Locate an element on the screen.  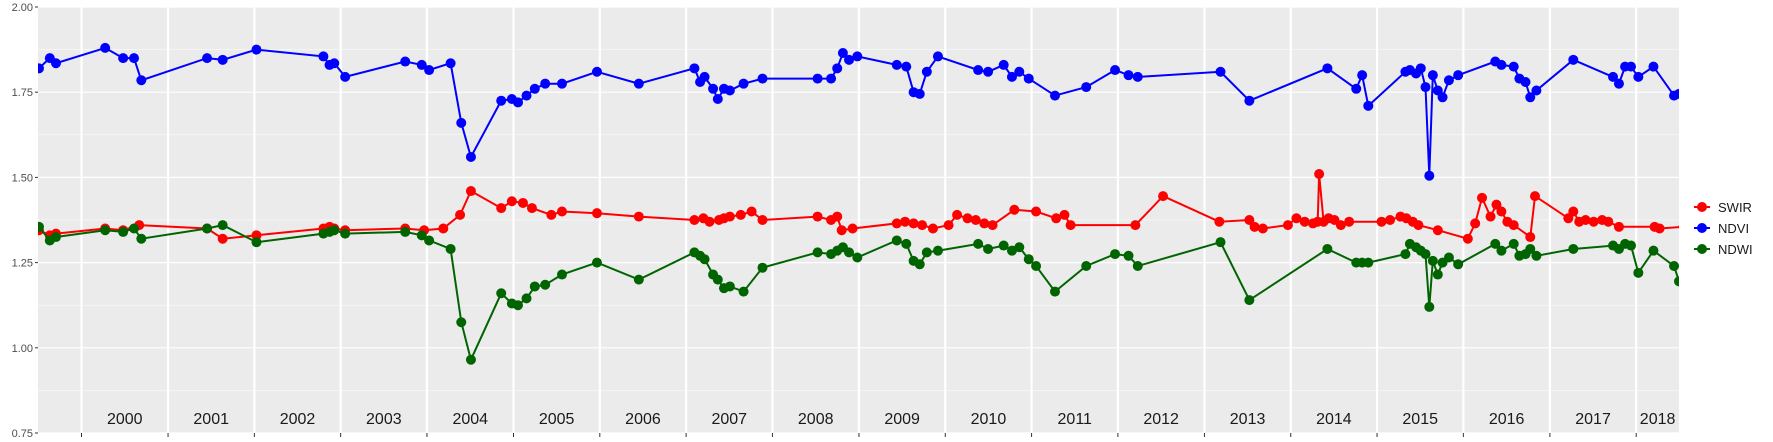
legend-label: NDVI is located at coordinates (1733, 228).